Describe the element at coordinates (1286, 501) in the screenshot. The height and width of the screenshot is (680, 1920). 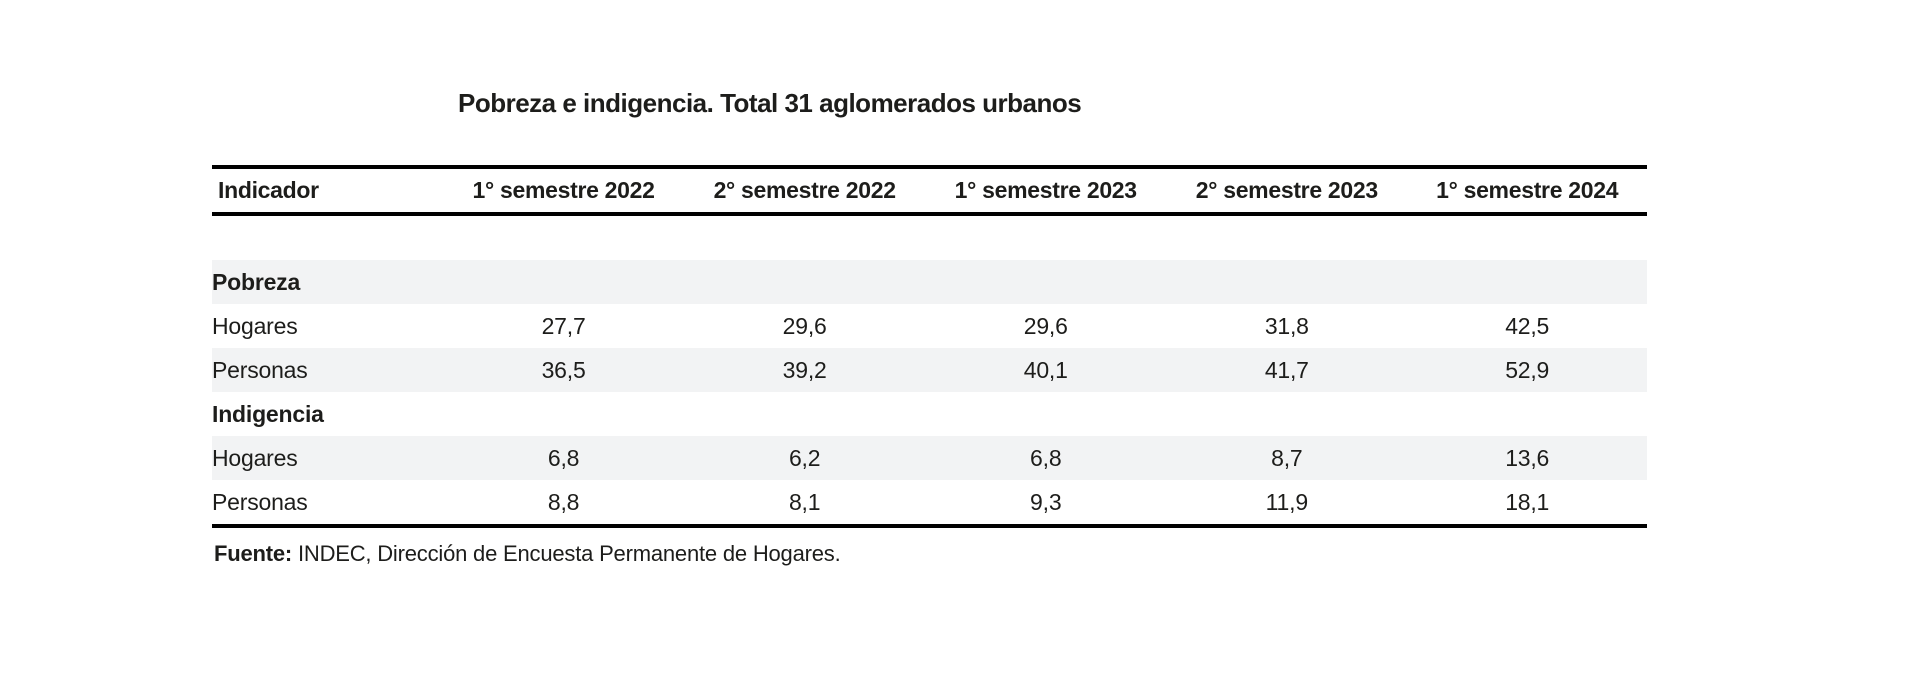
I see `cell-value: 11,9` at that location.